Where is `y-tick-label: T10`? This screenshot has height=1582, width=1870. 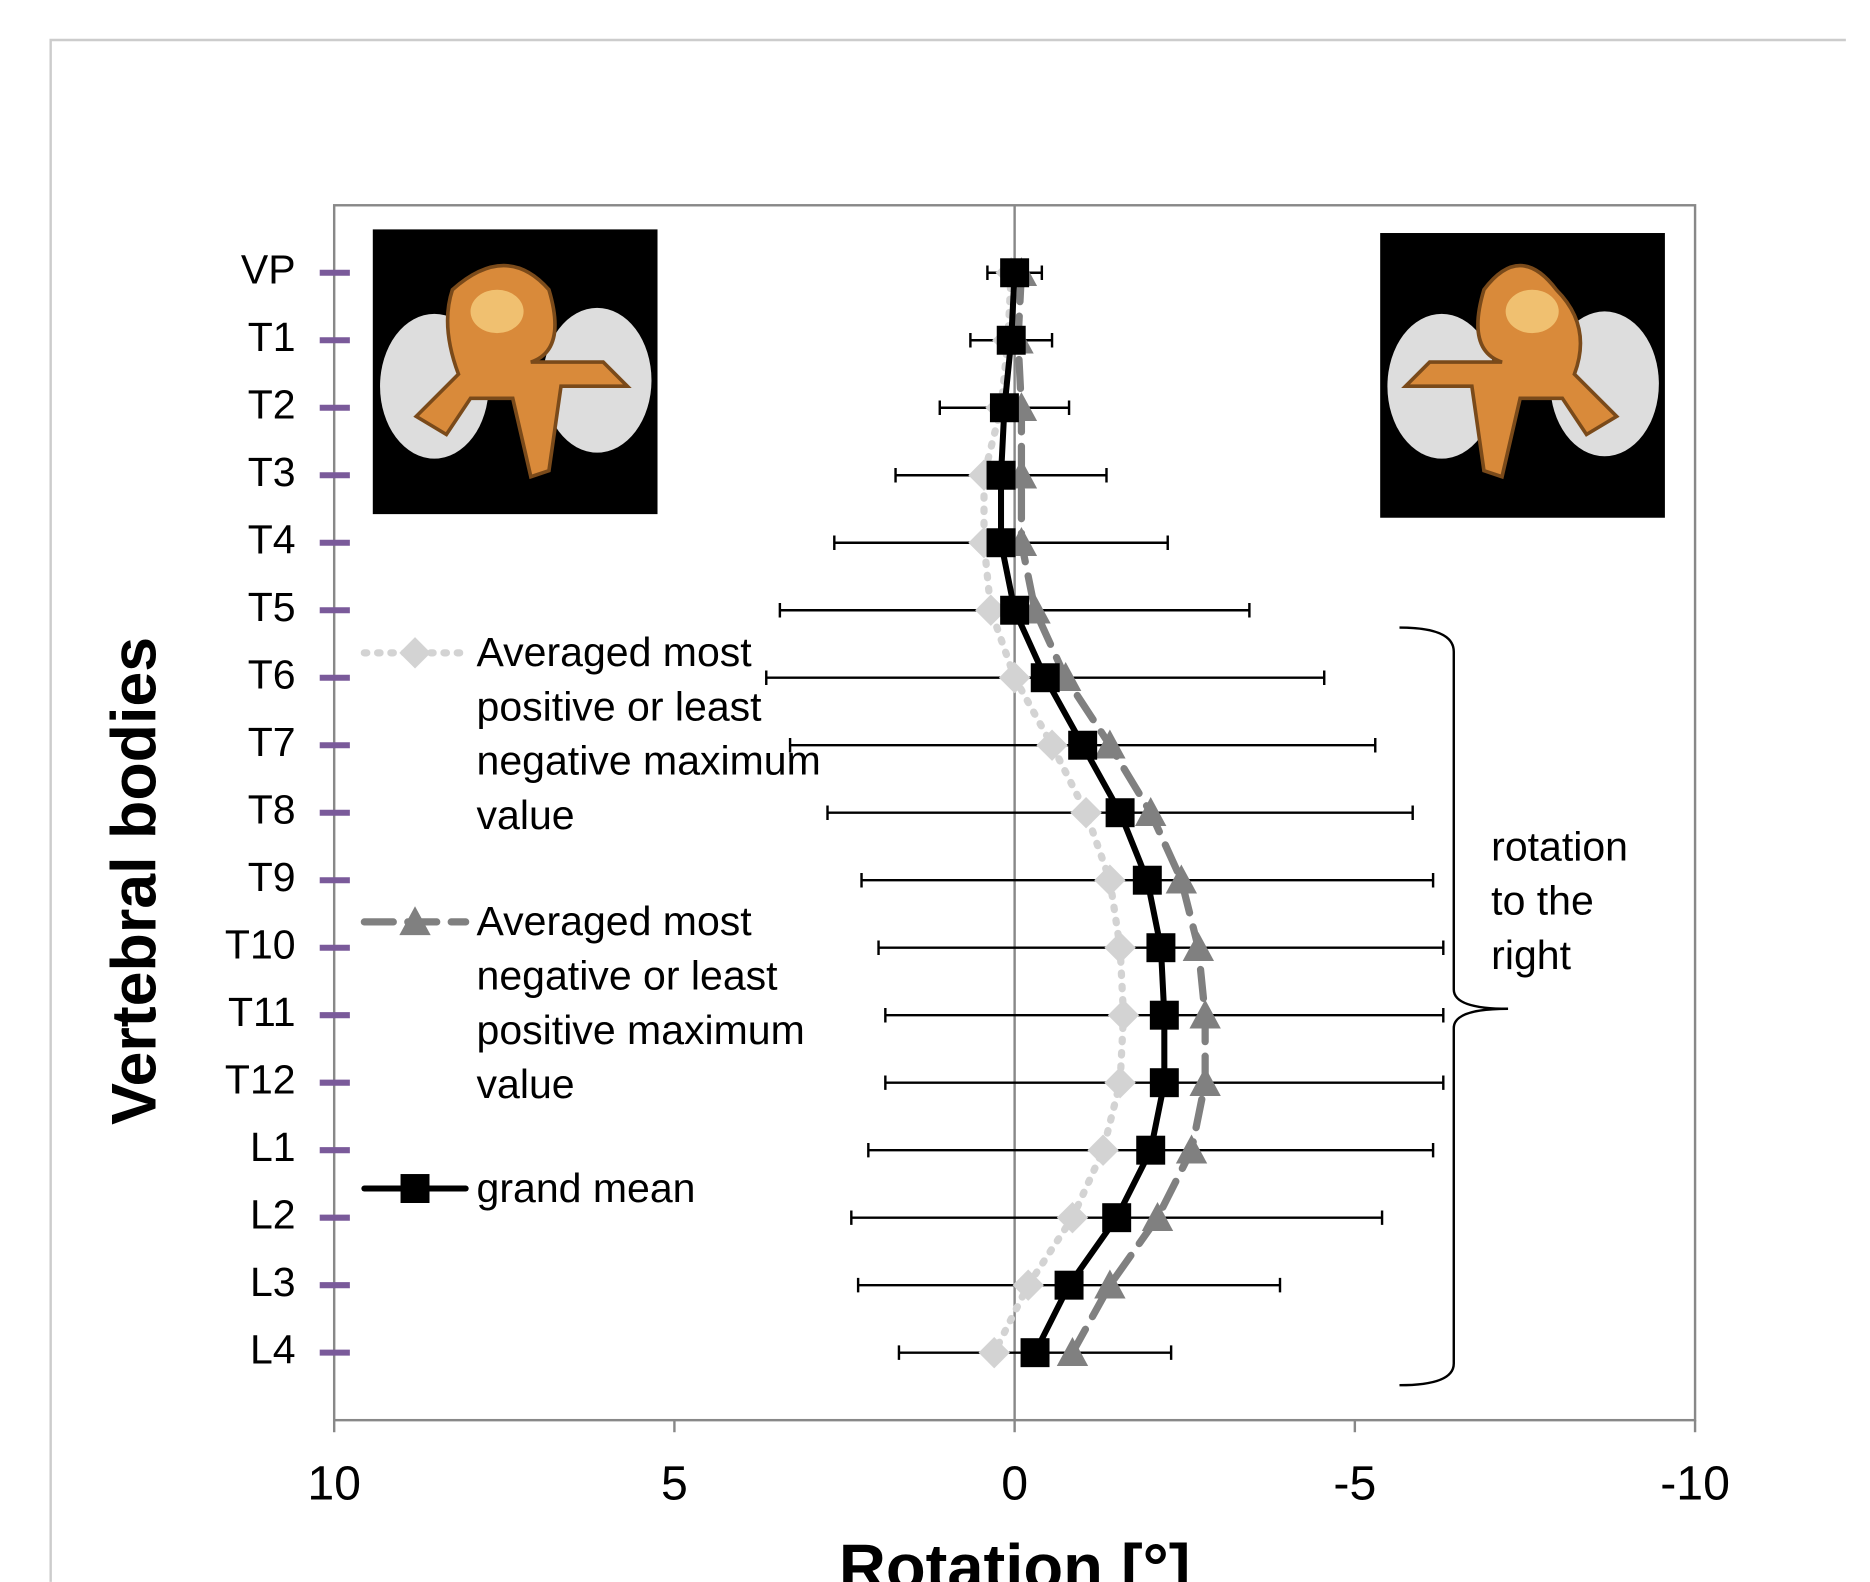 y-tick-label: T10 is located at coordinates (260, 945).